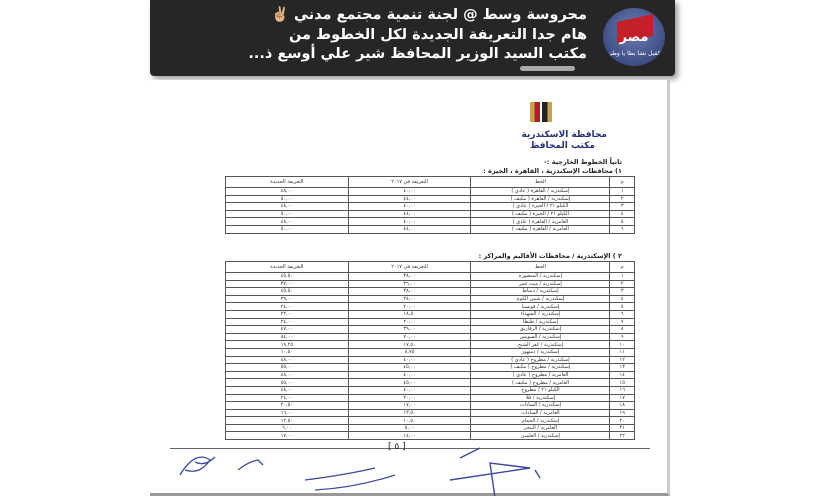  What do you see at coordinates (622, 229) in the screenshot?
I see `table-cell: ٦` at bounding box center [622, 229].